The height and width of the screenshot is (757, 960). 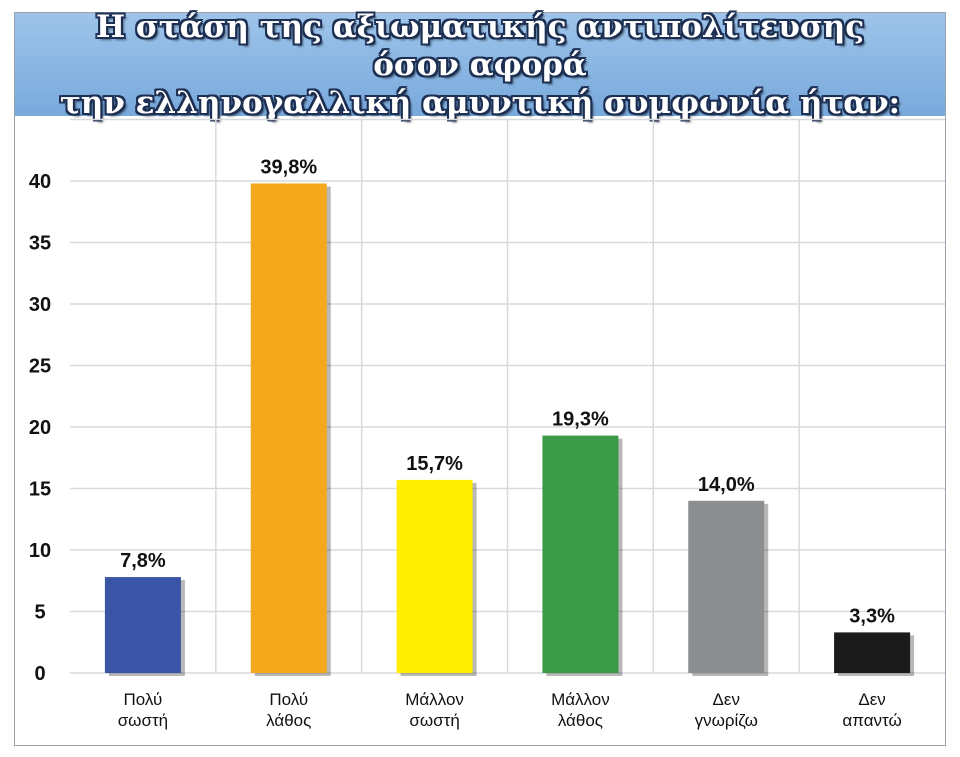 I want to click on y-tick-label: 35, so click(x=40, y=244).